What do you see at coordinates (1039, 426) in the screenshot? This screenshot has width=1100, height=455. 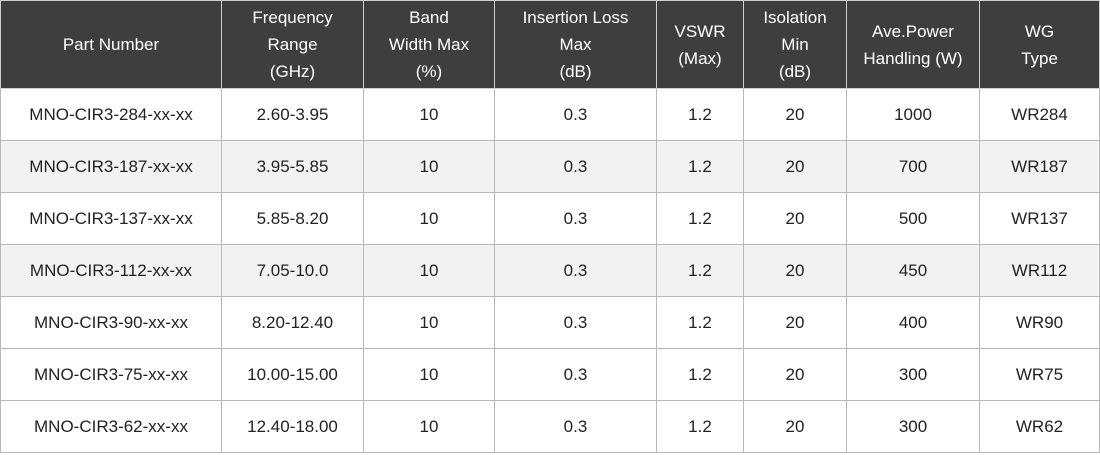 I see `cell-wg-type: WR62` at bounding box center [1039, 426].